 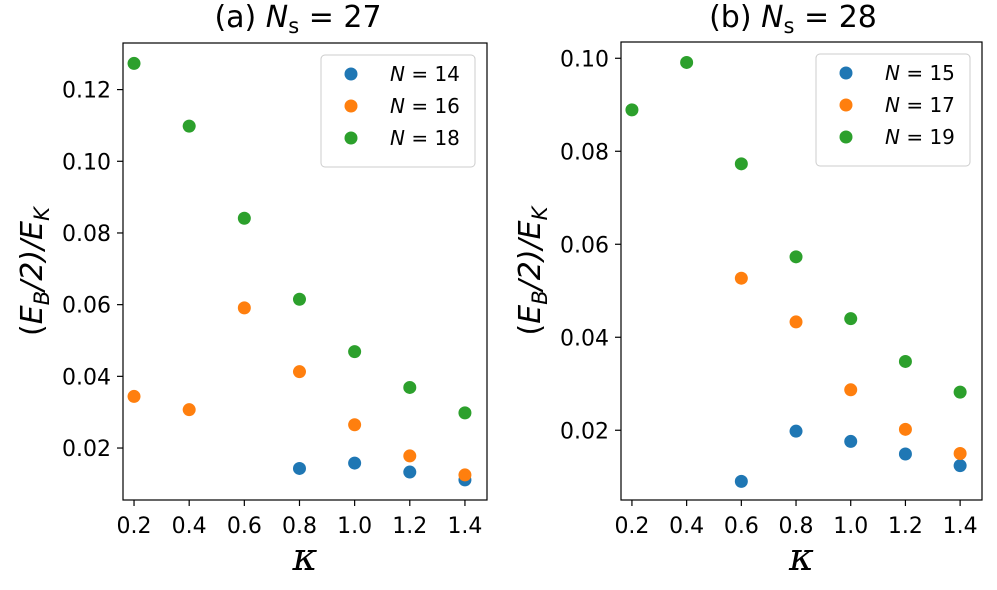 What do you see at coordinates (741, 526) in the screenshot?
I see `panel-b-x-tick-label: 0.6` at bounding box center [741, 526].